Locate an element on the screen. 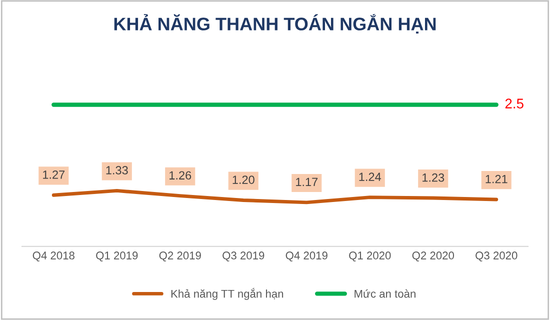 Image resolution: width=550 pixels, height=320 pixels. x-tick-label: Q1 2019 is located at coordinates (117, 257).